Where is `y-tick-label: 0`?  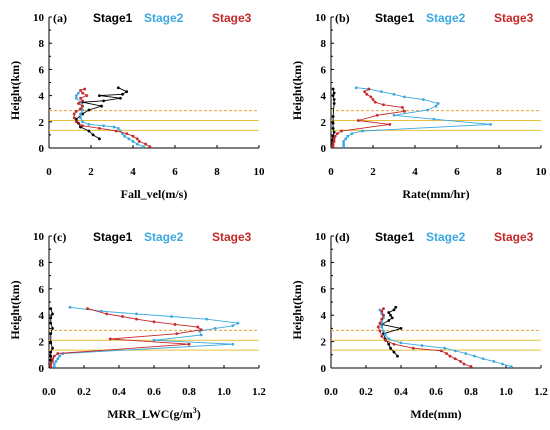 y-tick-label: 0 is located at coordinates (324, 149).